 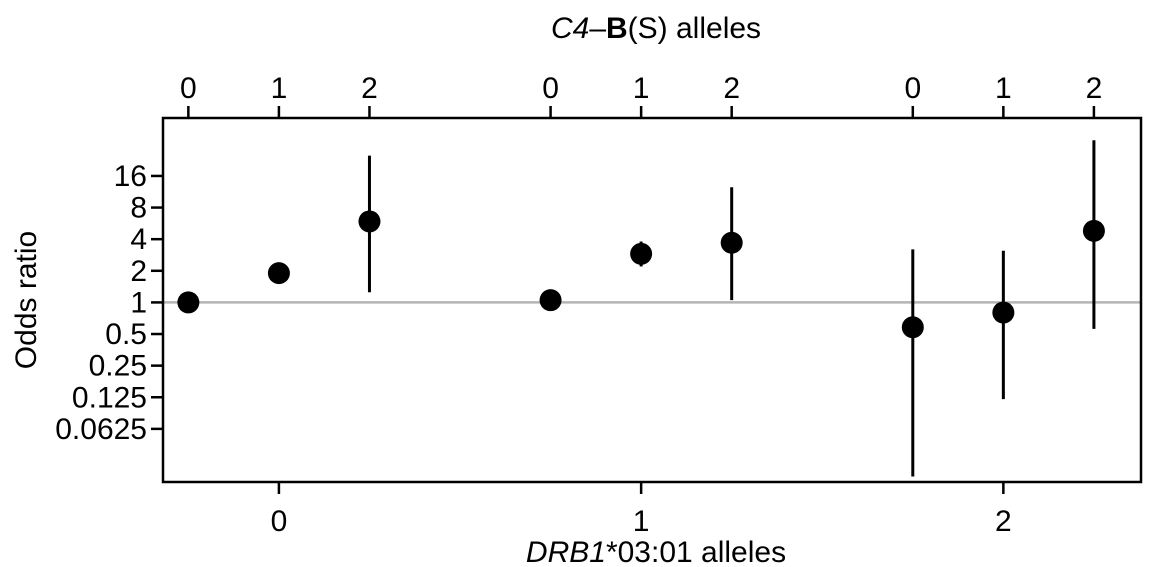 I want to click on y-tick-label: 4, so click(x=138, y=239).